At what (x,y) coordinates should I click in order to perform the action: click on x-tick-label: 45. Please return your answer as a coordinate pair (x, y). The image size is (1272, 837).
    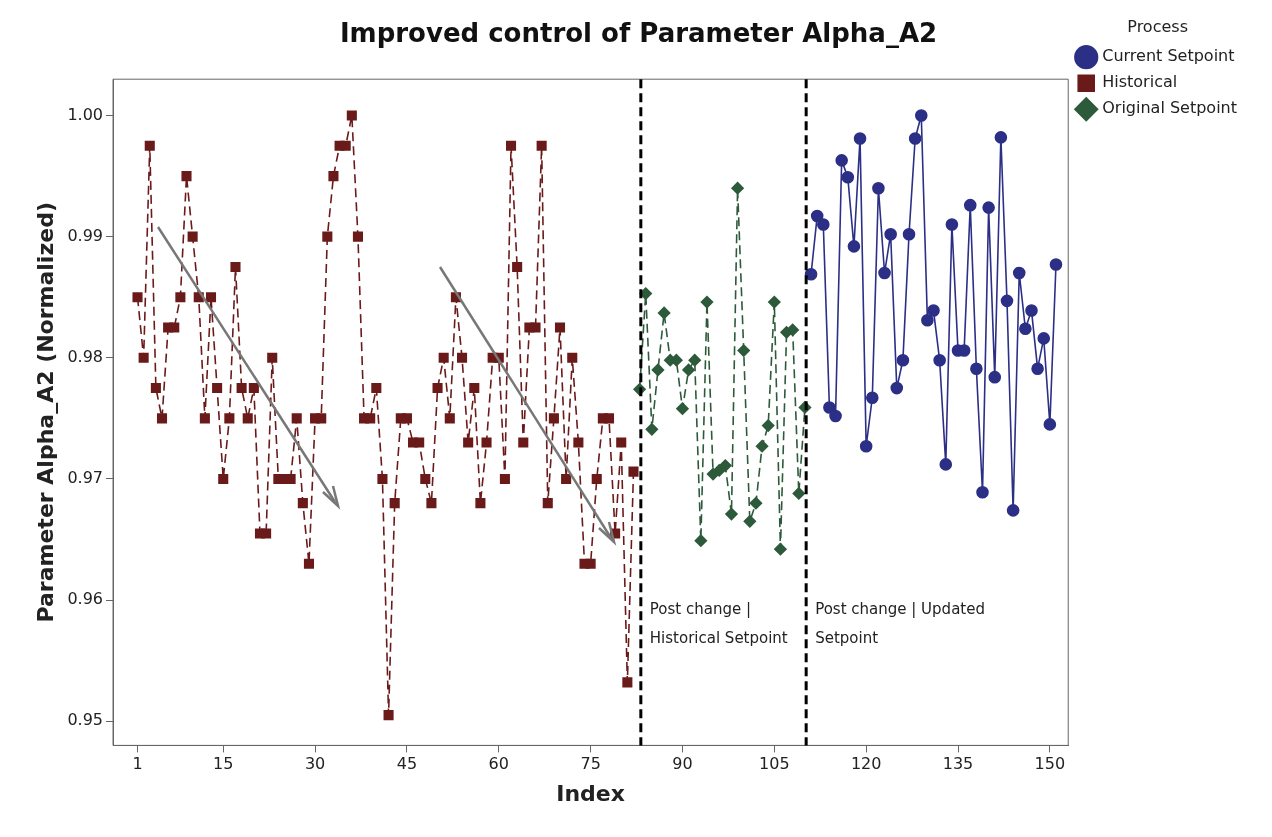
    Looking at the image, I should click on (407, 764).